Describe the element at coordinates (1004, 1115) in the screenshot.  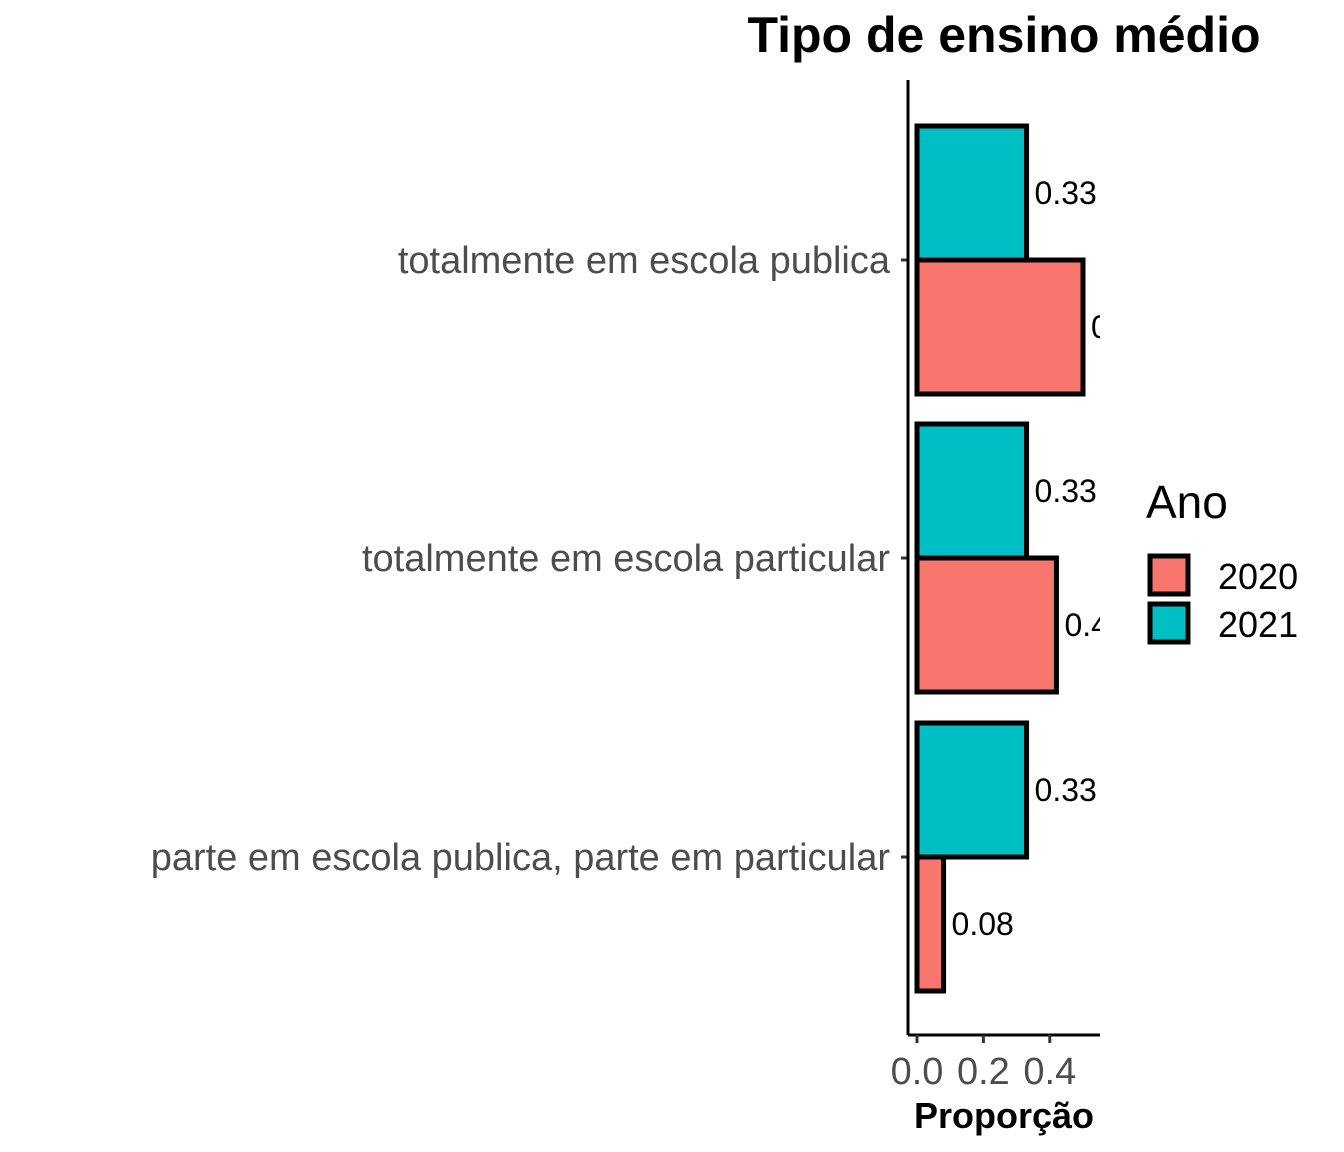
I see `x-axis-title: Proporção` at that location.